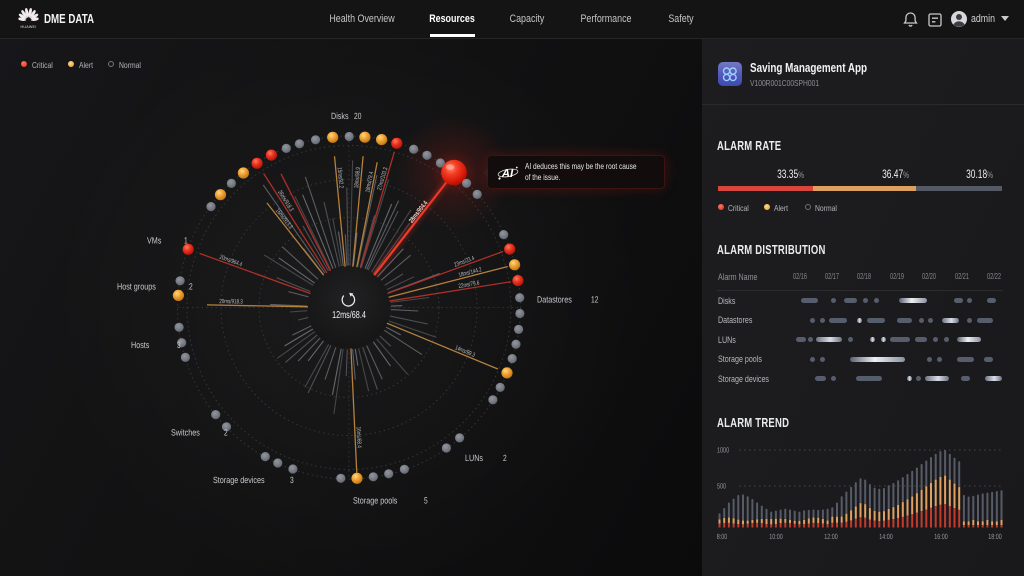 This screenshot has width=1024, height=576. I want to click on svg-text: 1, so click(186, 241).